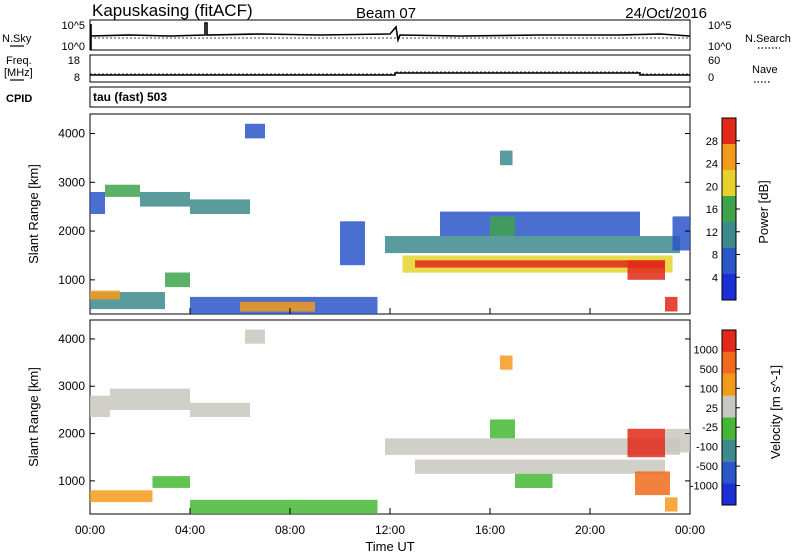  I want to click on date-label: 24/Oct/2016, so click(666, 13).